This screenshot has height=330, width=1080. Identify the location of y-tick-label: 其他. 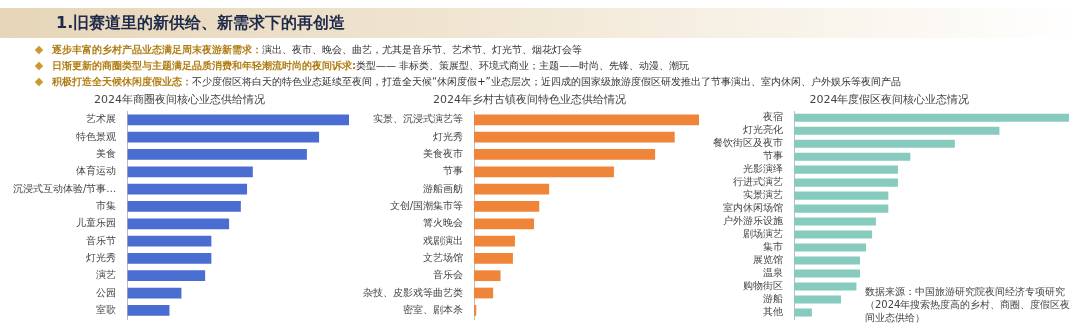
(773, 312).